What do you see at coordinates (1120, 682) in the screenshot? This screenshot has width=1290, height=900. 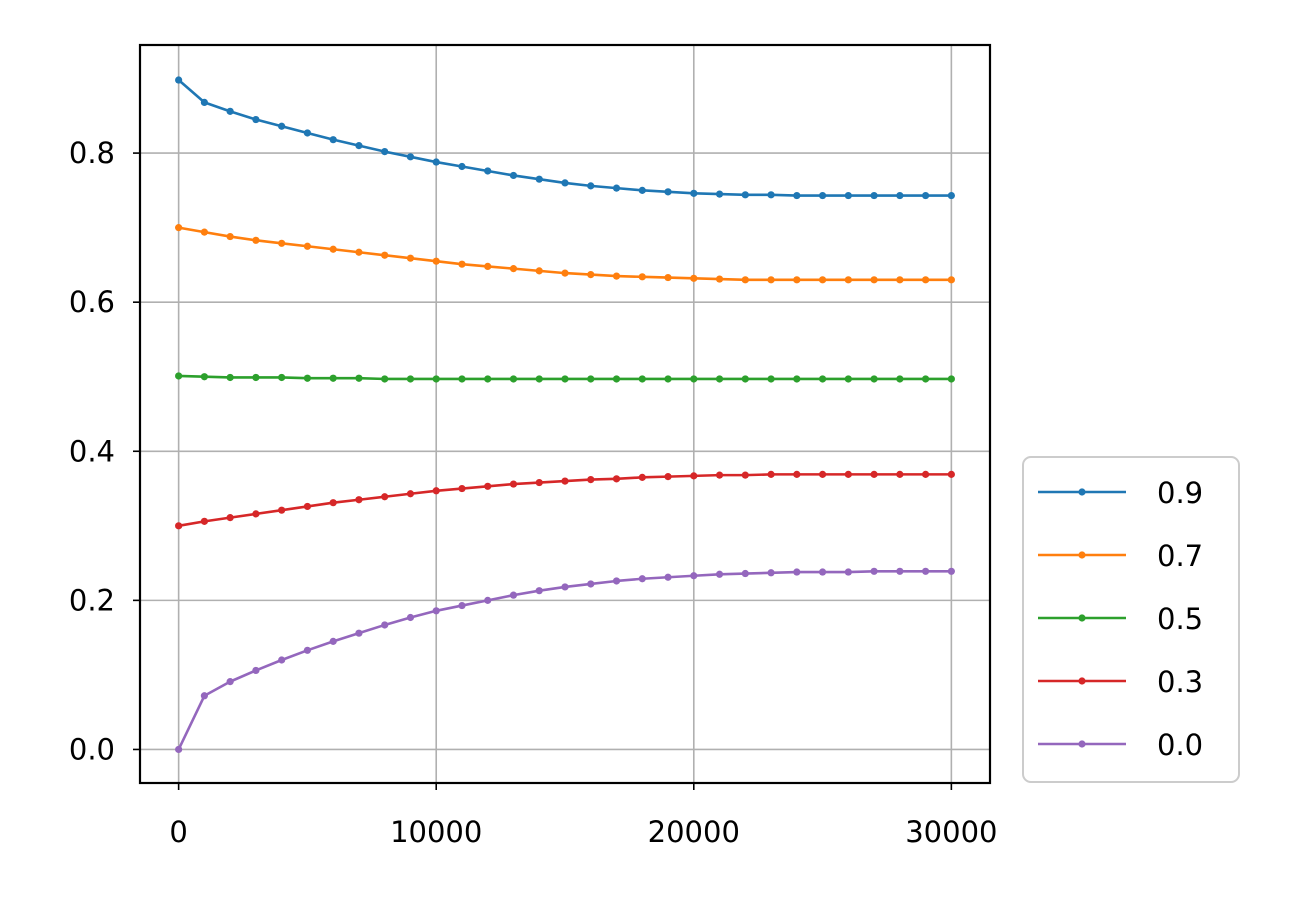 I see `legend-item: 0.3` at bounding box center [1120, 682].